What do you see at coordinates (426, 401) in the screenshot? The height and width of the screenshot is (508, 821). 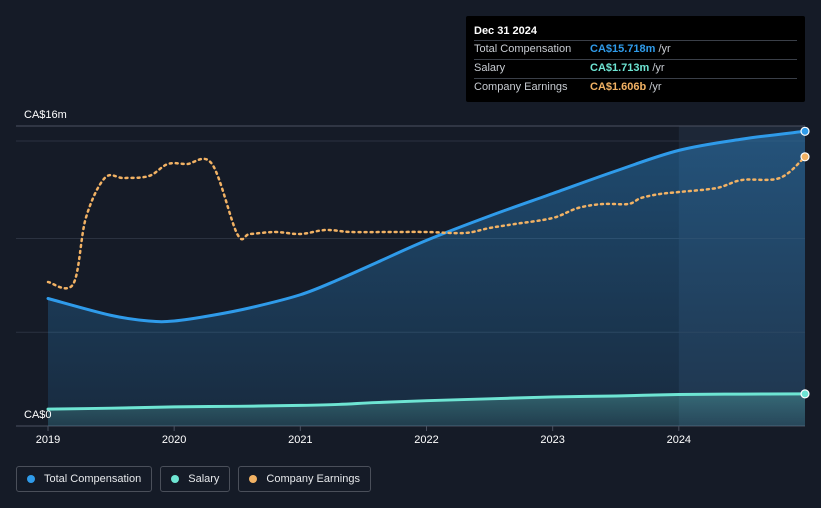 I see `salary-line` at bounding box center [426, 401].